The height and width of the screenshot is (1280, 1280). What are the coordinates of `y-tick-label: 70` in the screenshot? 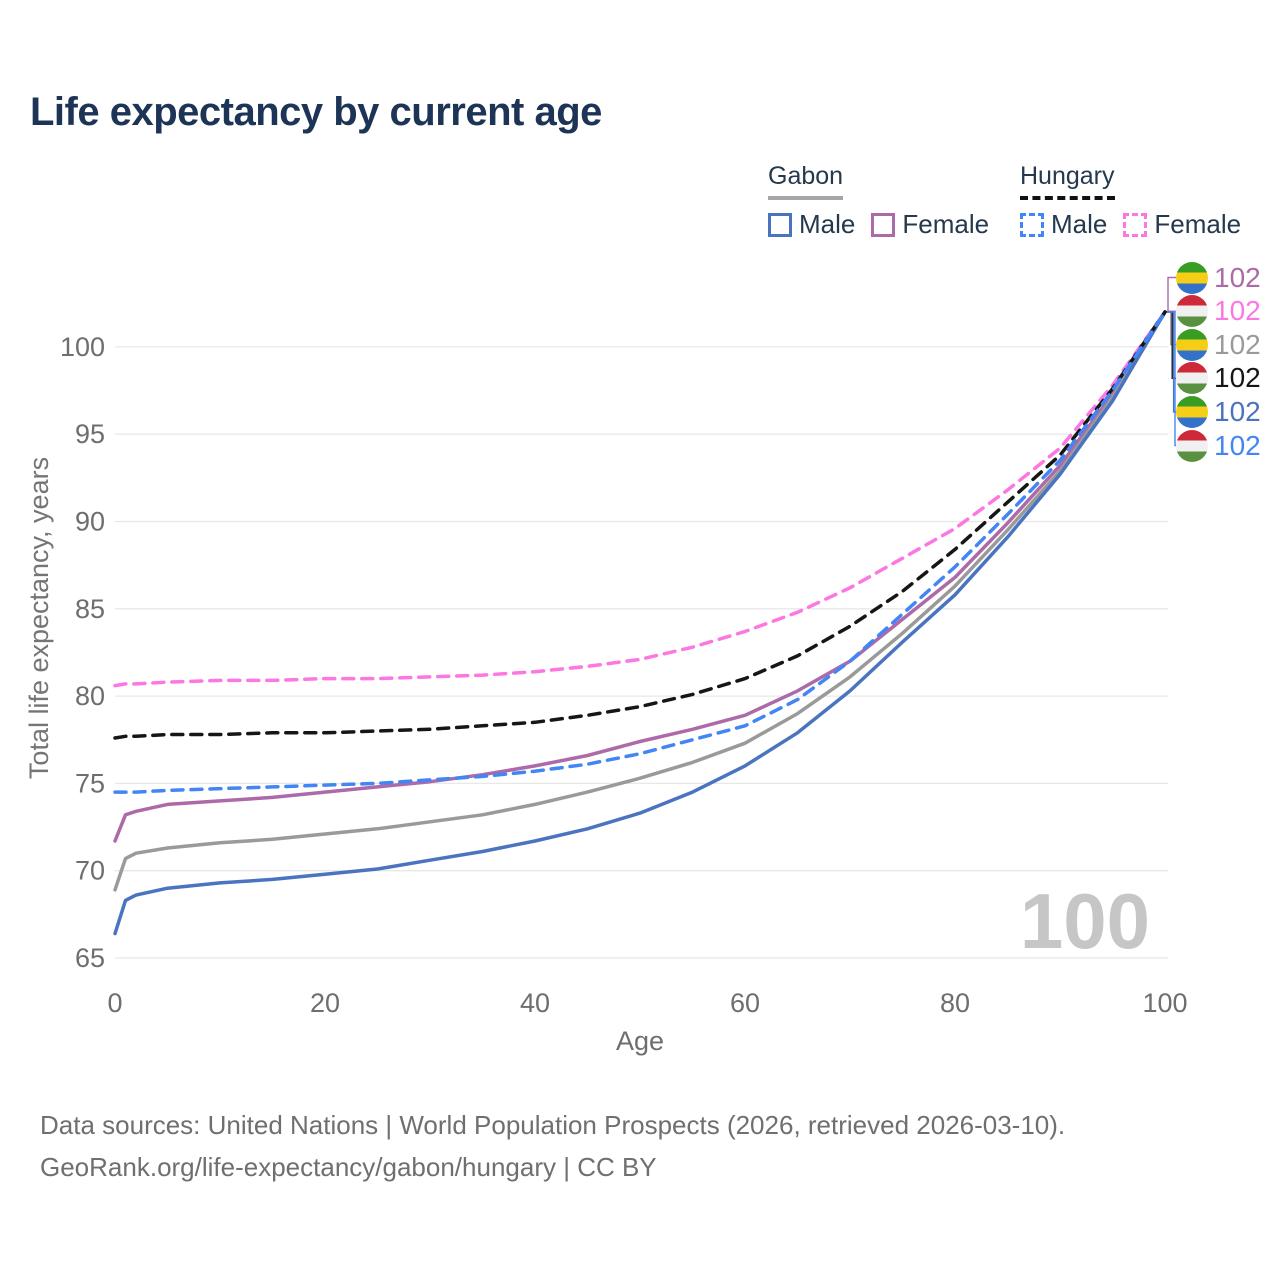 It's located at (90, 871).